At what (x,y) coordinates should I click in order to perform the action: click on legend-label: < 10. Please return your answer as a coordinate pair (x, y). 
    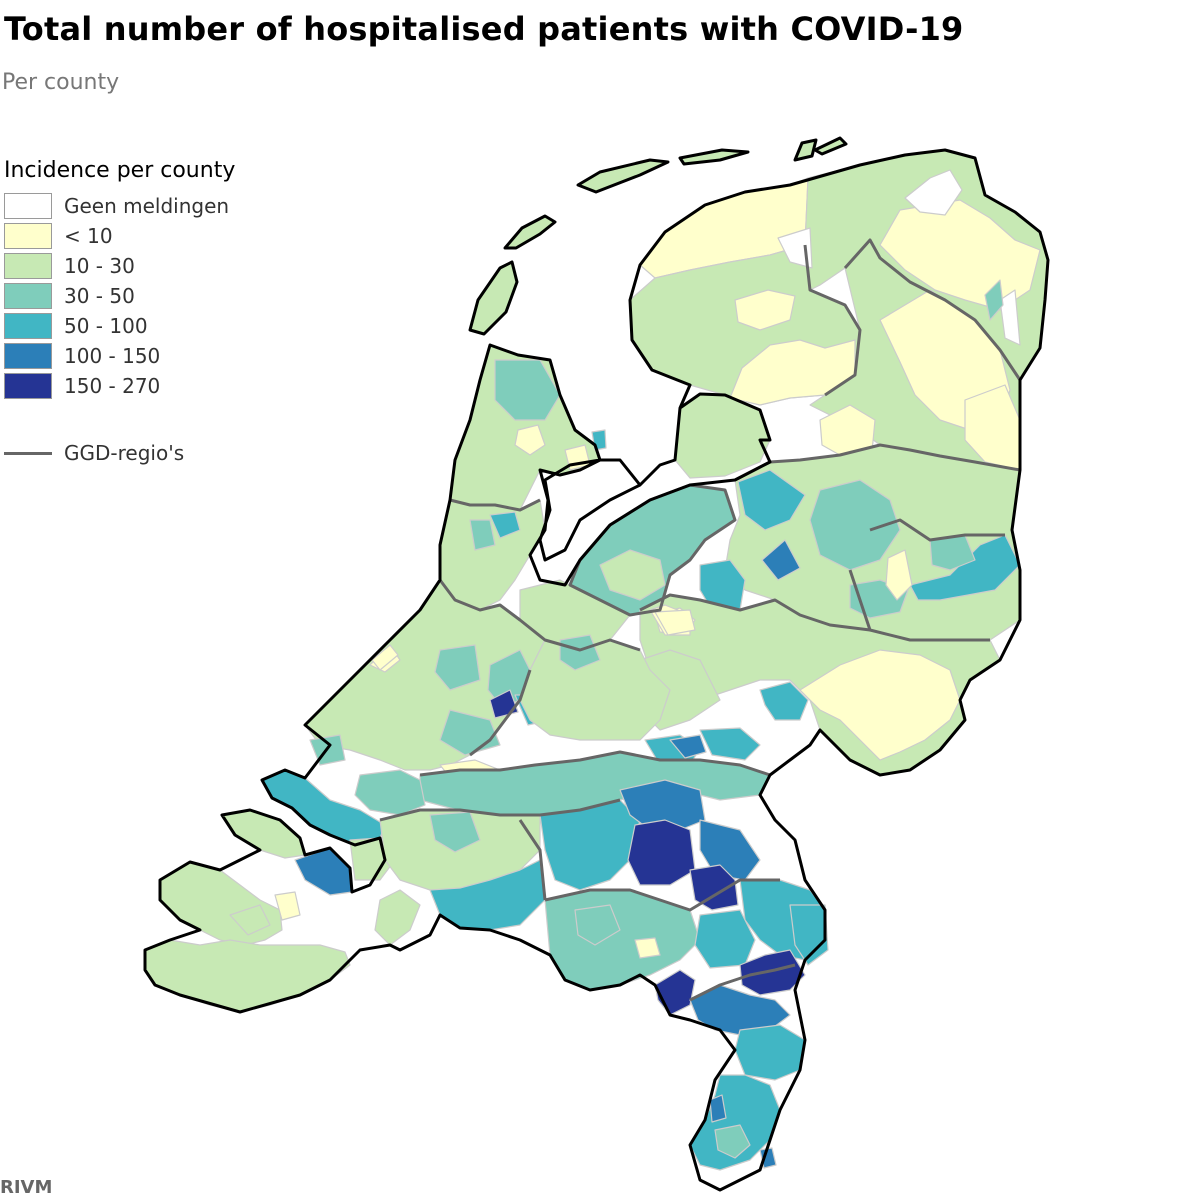
    Looking at the image, I should click on (88, 236).